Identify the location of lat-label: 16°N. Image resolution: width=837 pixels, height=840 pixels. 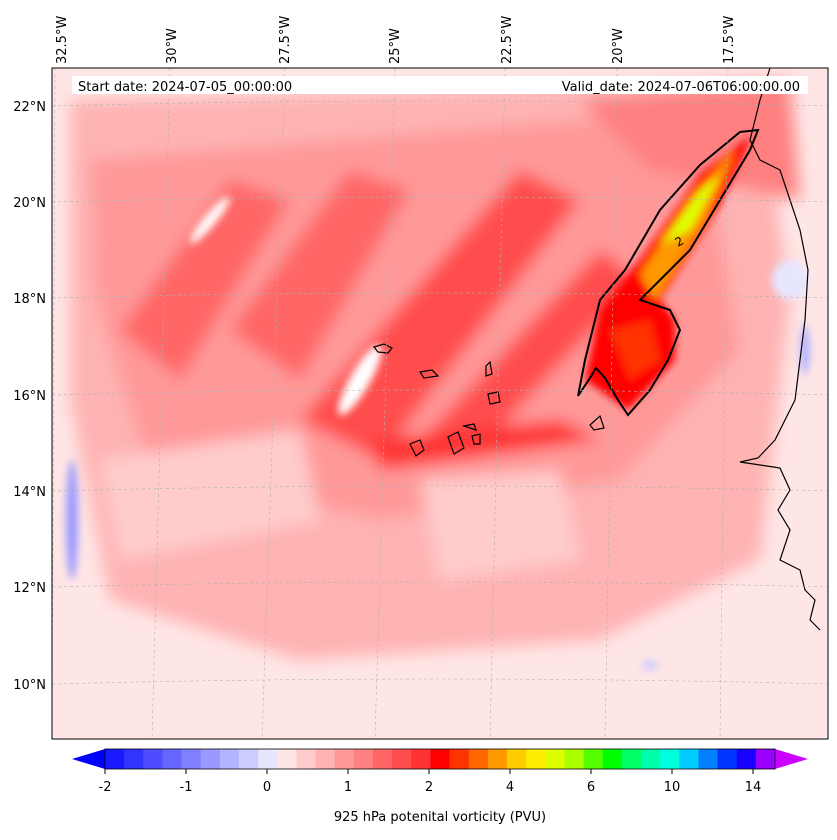
(29, 396).